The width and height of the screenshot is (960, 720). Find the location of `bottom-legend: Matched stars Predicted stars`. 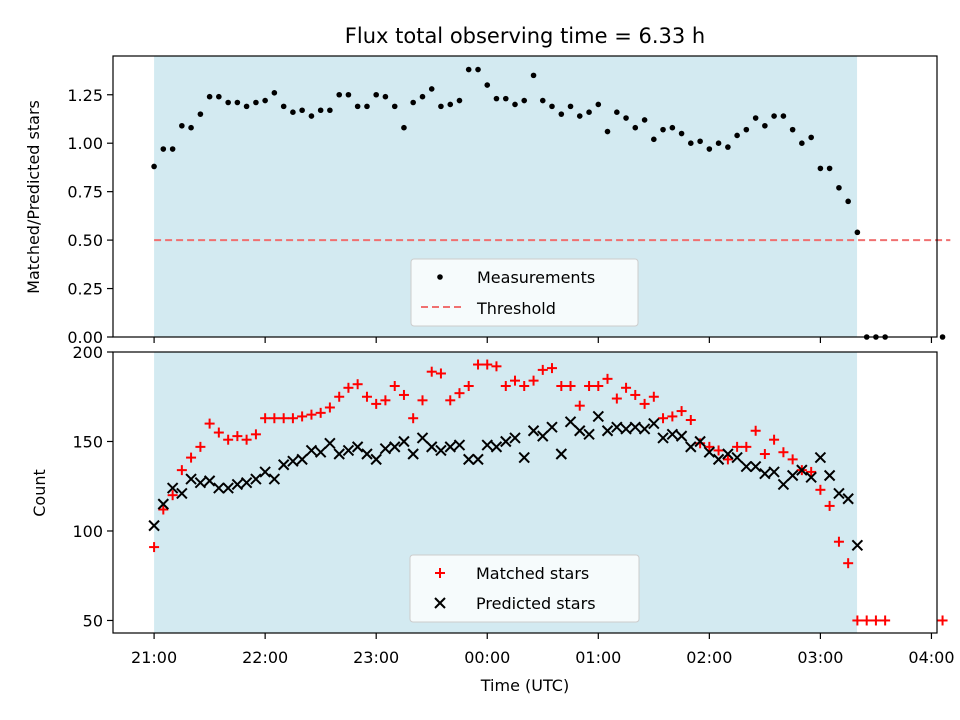

bottom-legend: Matched stars Predicted stars is located at coordinates (524, 588).